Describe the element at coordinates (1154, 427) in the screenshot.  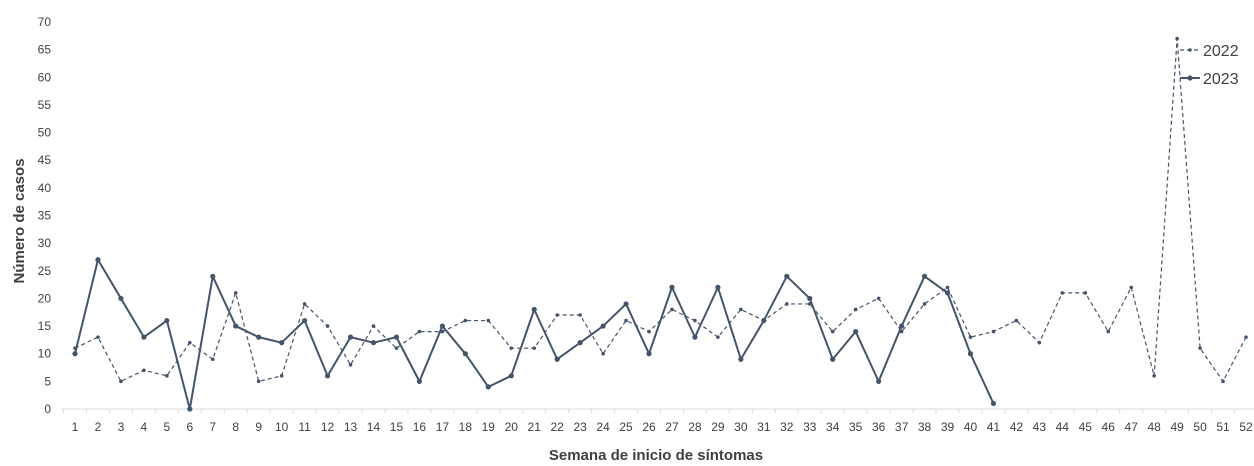
I see `x-tick-label: 48` at that location.